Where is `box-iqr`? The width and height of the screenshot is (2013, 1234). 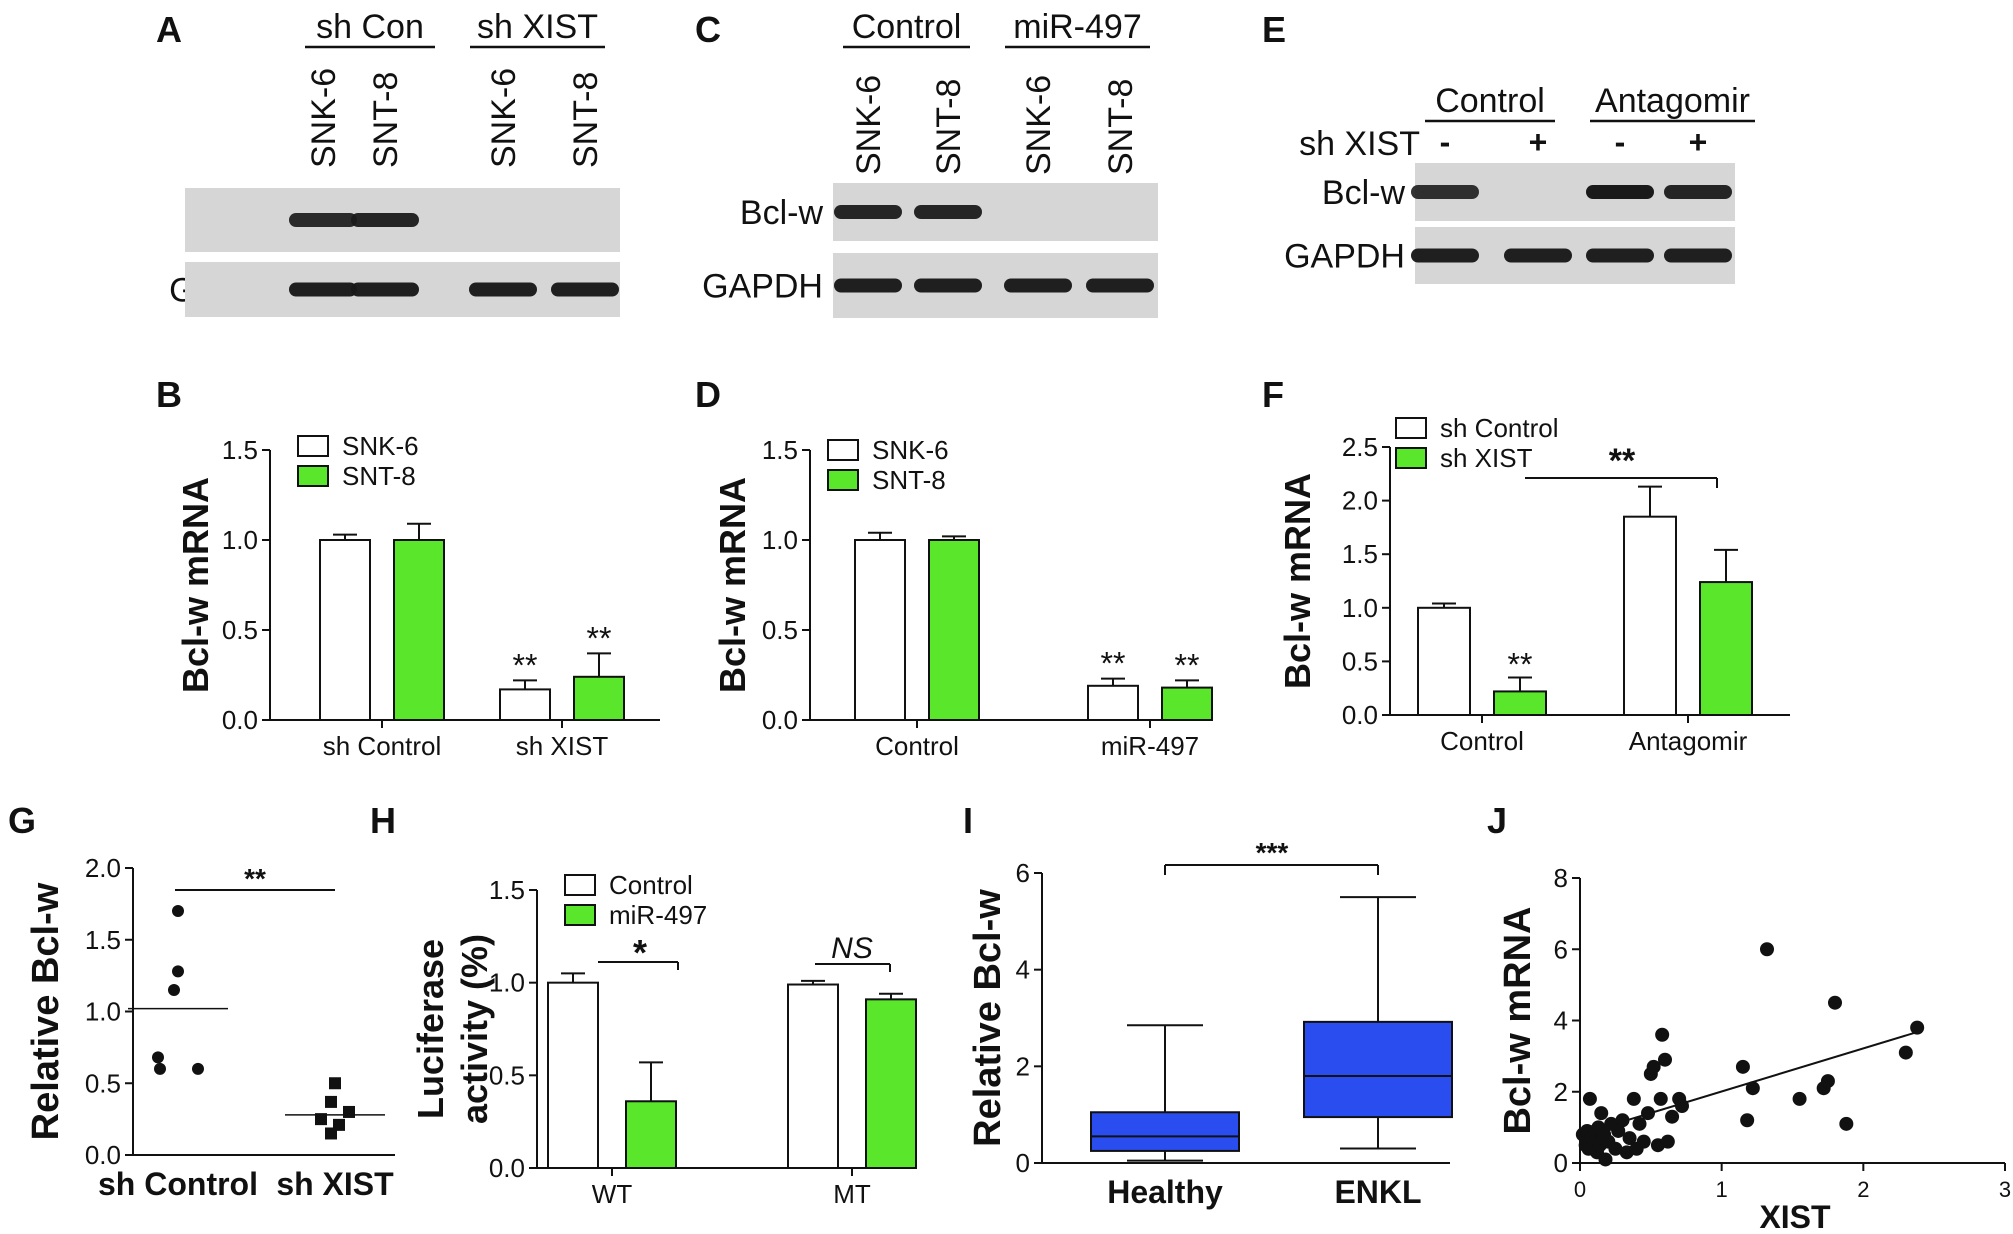
box-iqr is located at coordinates (1165, 1131).